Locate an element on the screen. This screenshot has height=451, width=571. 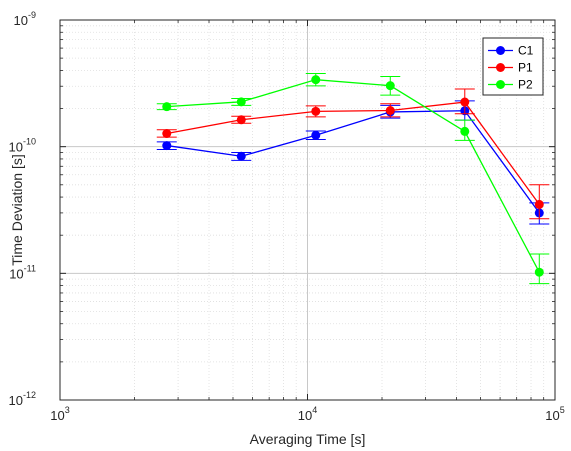
y-tick-label: 10-10 is located at coordinates (22, 146).